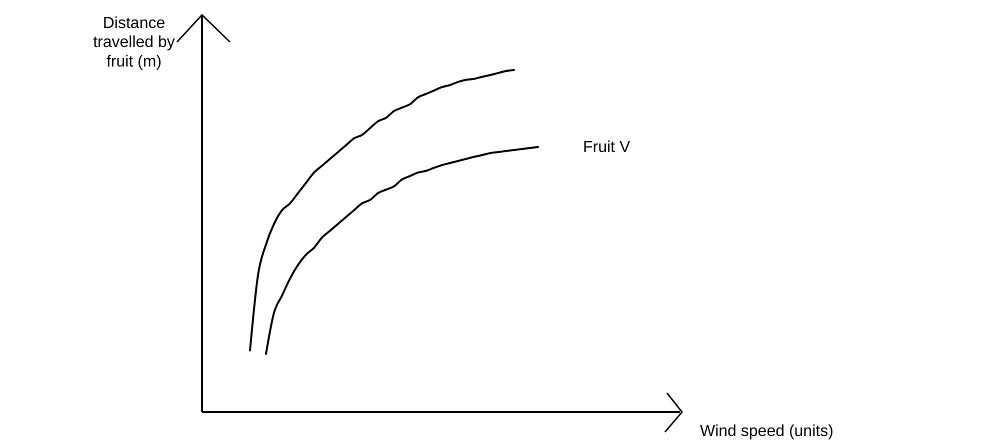 This screenshot has height=446, width=987. What do you see at coordinates (606, 147) in the screenshot?
I see `text: Fruit V` at bounding box center [606, 147].